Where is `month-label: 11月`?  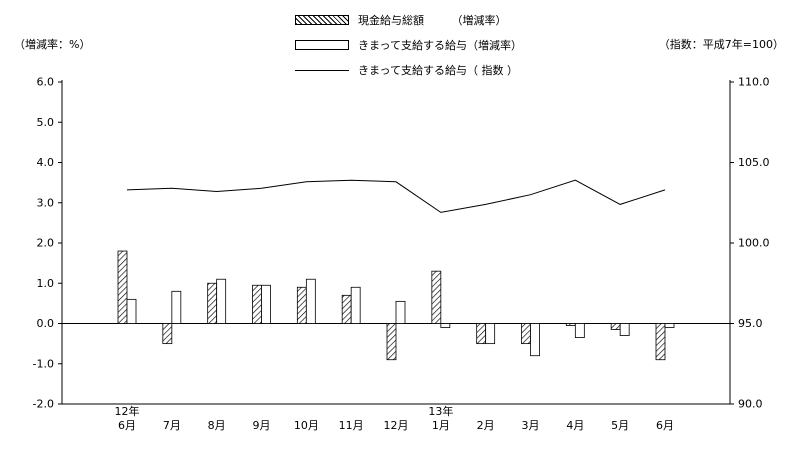
month-label: 11月 is located at coordinates (351, 425).